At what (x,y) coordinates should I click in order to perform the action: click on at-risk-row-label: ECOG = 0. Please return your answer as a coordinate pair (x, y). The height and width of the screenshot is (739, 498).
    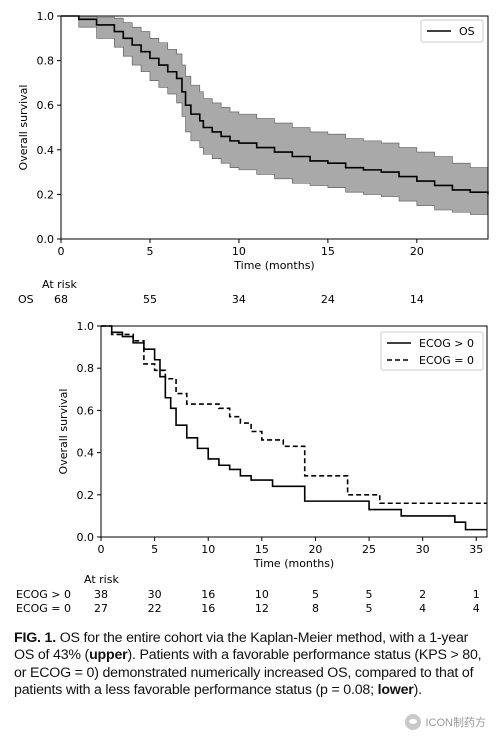
    Looking at the image, I should click on (43, 608).